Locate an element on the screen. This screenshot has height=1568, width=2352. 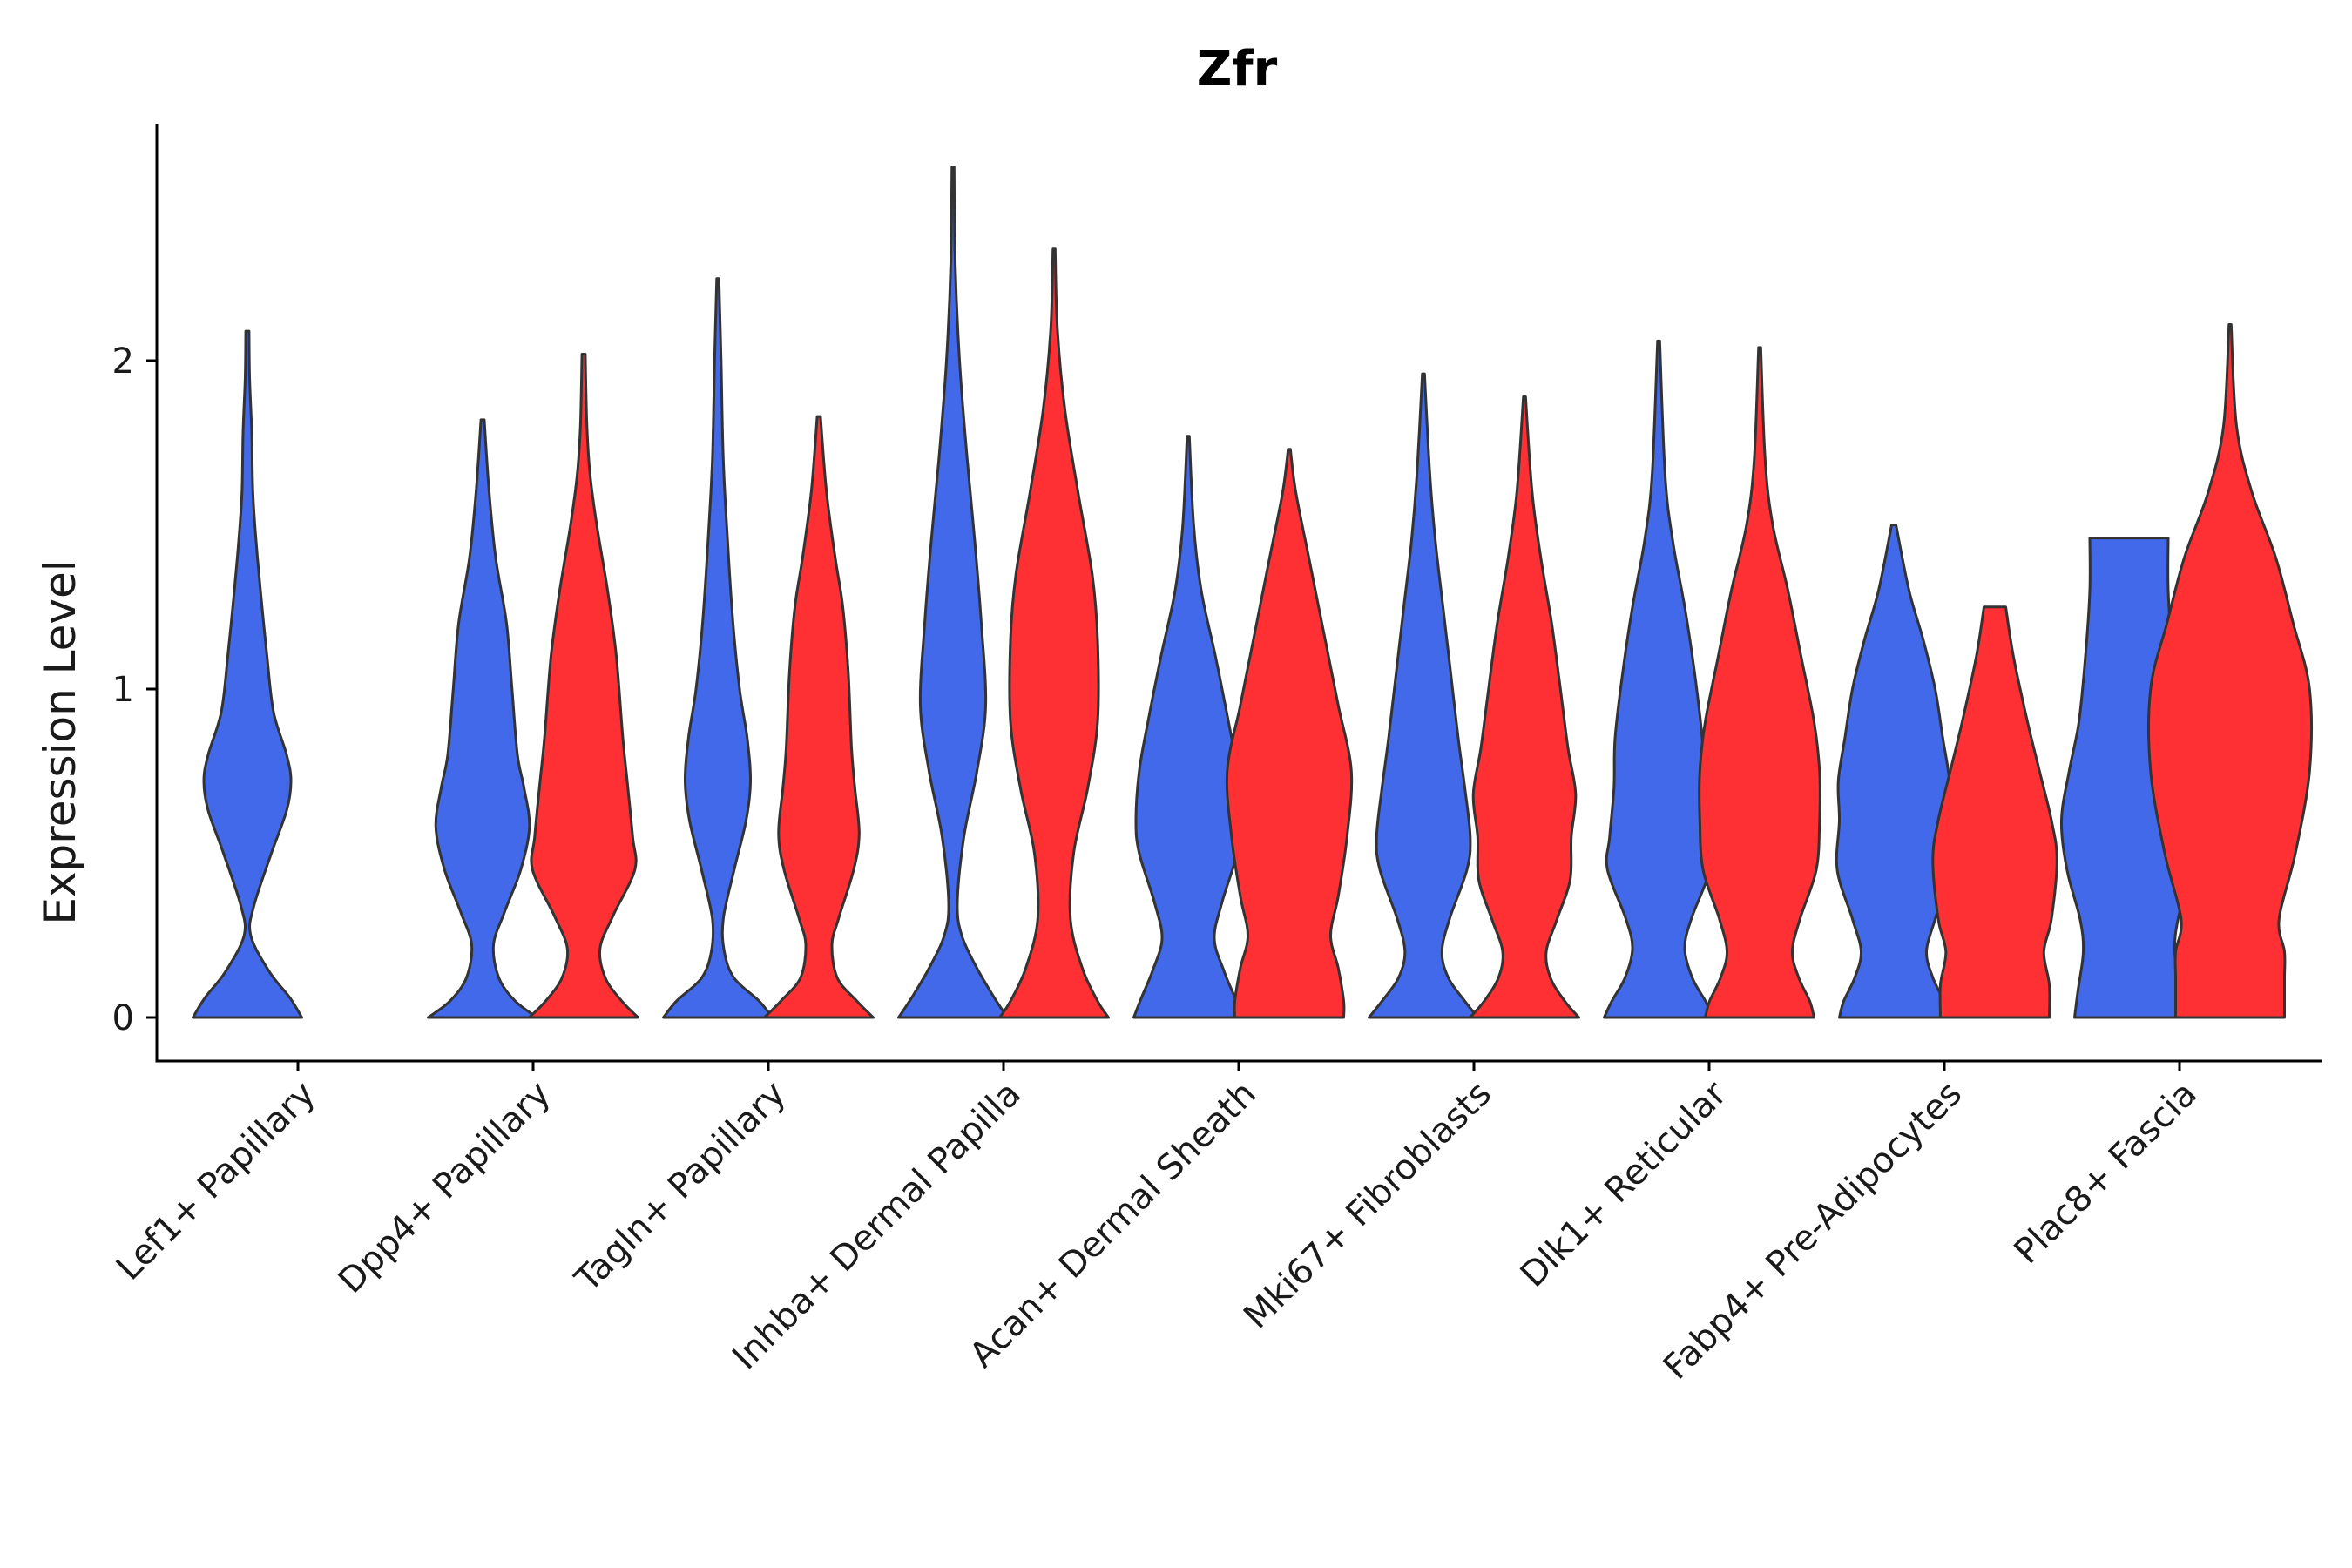
y-axis-label: Expression Level is located at coordinates (60, 741).